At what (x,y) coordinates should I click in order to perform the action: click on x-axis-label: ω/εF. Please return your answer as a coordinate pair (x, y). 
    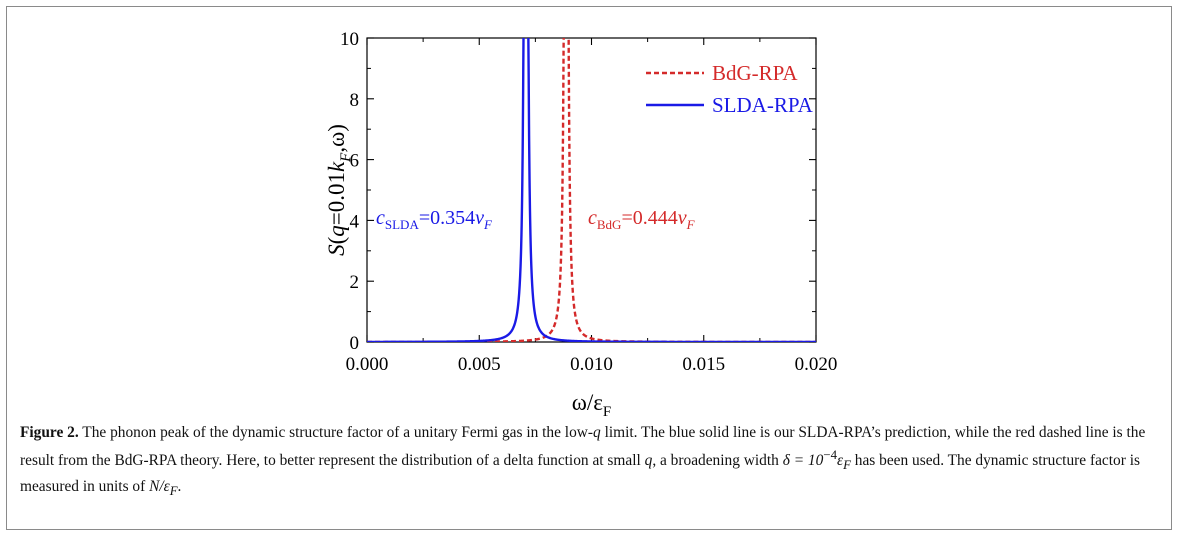
    Looking at the image, I should click on (592, 405).